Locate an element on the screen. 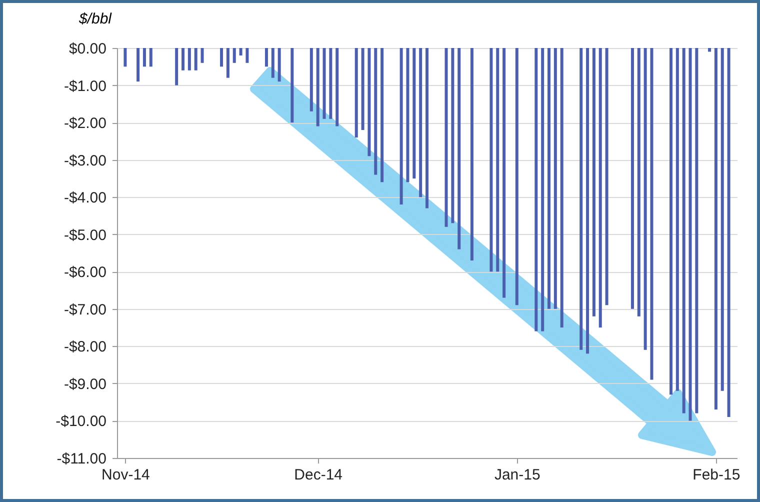 This screenshot has width=760, height=502. y-tick-label: -$6.00 is located at coordinates (85, 273).